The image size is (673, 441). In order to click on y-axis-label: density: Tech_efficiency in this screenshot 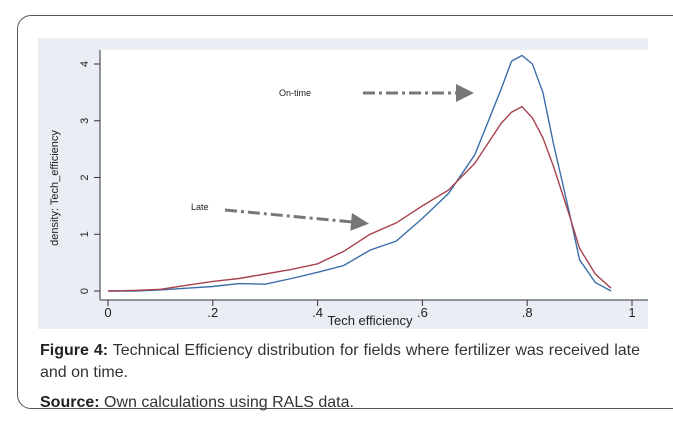, I will do `click(55, 188)`.